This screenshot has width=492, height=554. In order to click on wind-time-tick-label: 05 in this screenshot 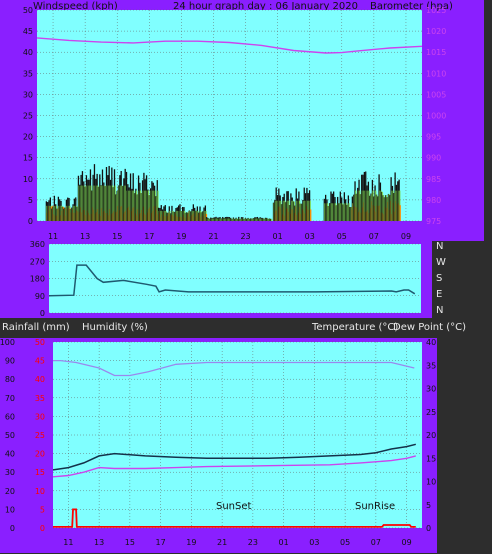, I will do `click(342, 236)`.